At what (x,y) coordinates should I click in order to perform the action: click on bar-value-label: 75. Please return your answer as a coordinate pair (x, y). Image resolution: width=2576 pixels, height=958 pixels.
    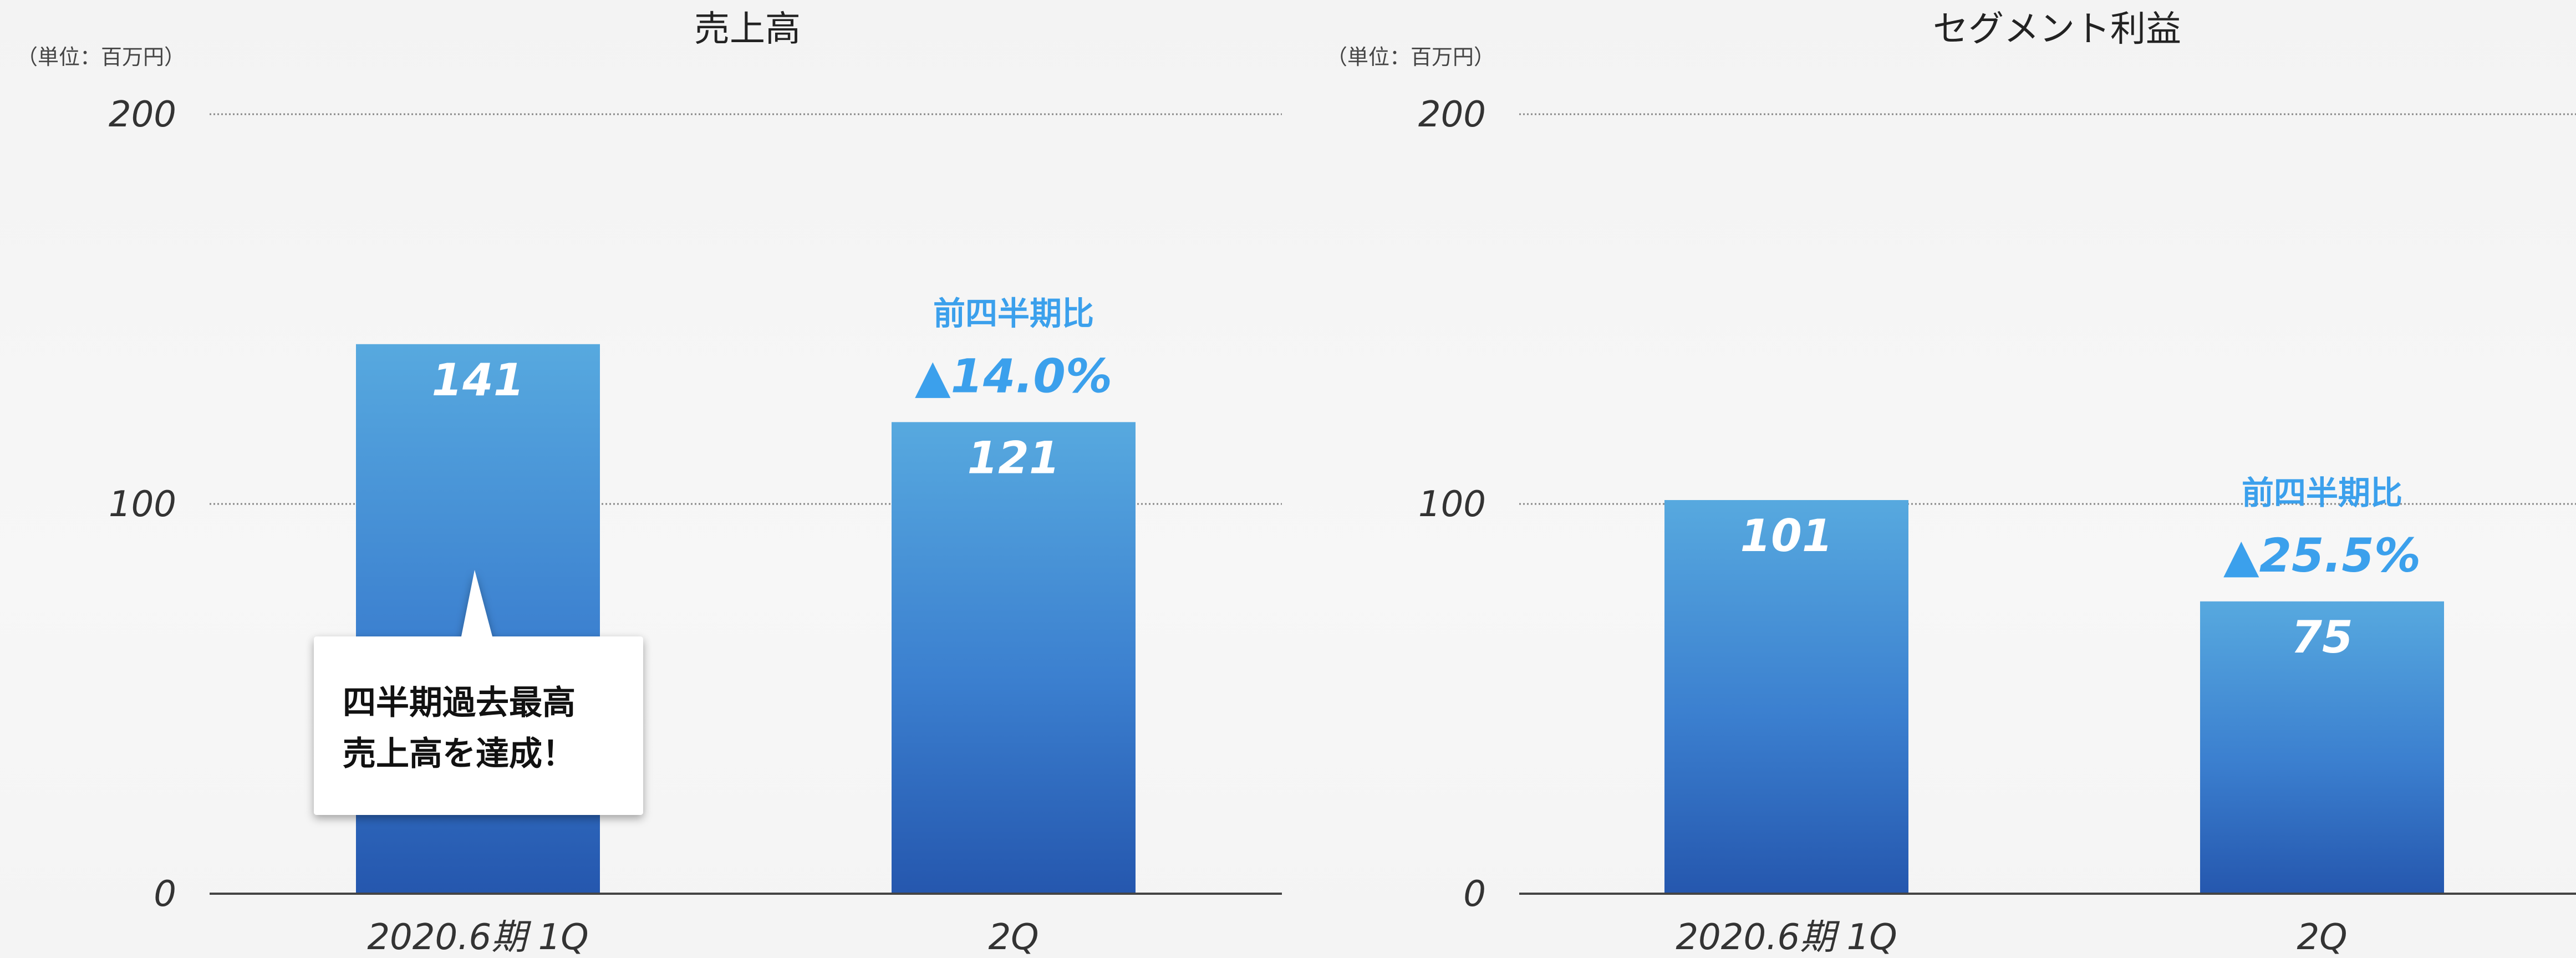
    Looking at the image, I should click on (2322, 637).